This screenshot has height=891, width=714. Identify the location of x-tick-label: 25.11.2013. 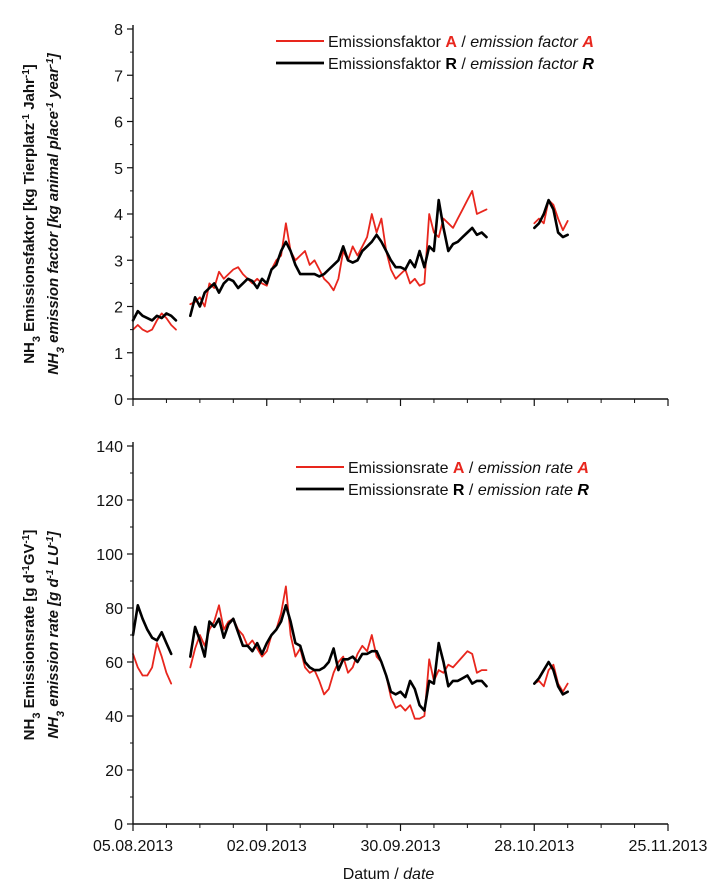
(668, 846).